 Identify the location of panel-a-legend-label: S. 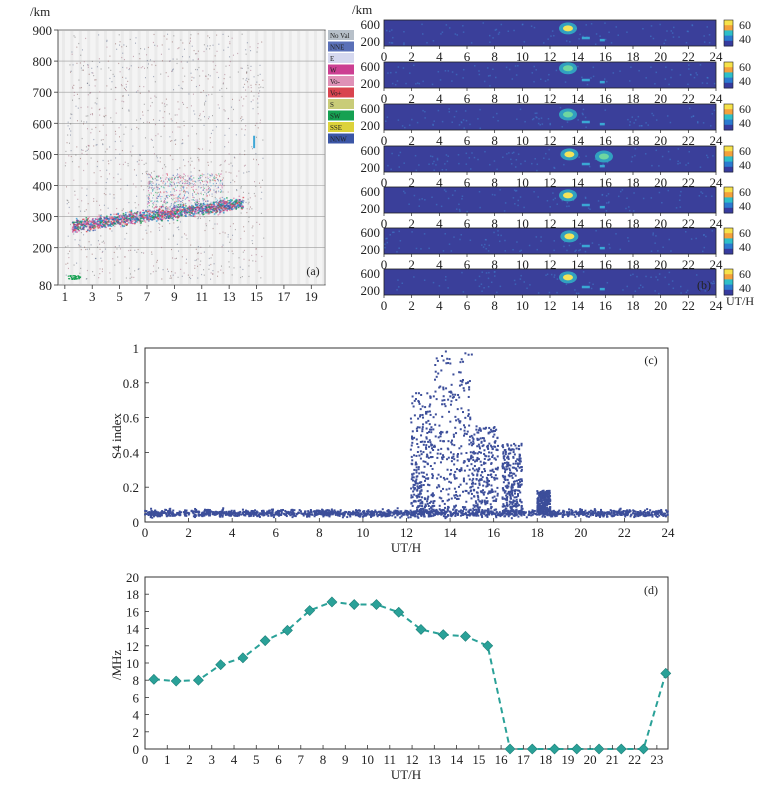
(332, 105).